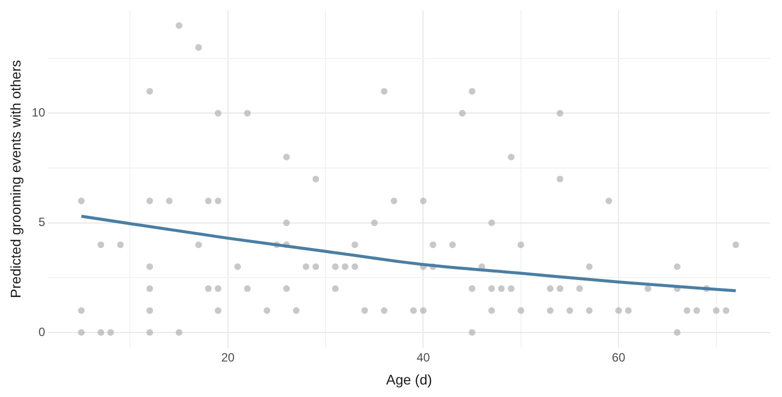  Describe the element at coordinates (39, 113) in the screenshot. I see `y-tick-label: 10` at that location.